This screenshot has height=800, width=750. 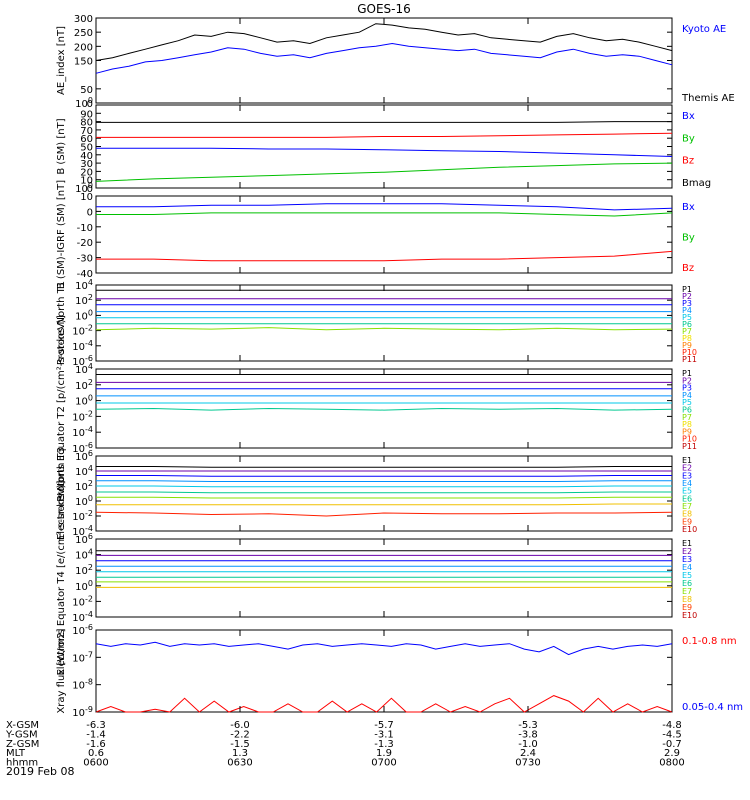 I want to click on legend-label: E1, so click(x=687, y=460).